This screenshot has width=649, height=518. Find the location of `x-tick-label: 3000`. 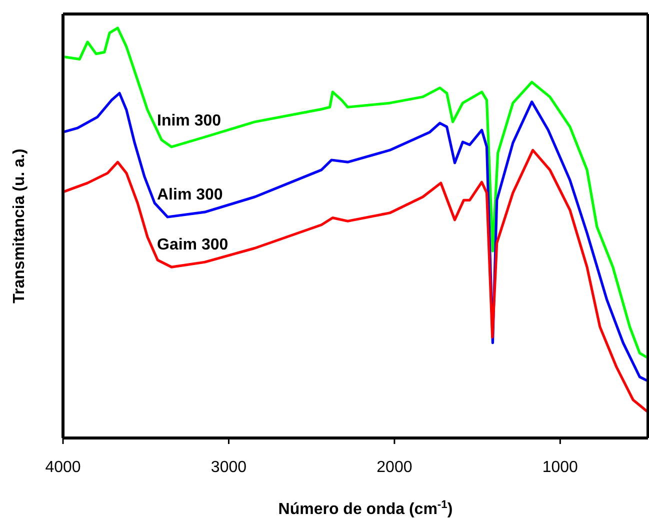

x-tick-label: 3000 is located at coordinates (228, 467).